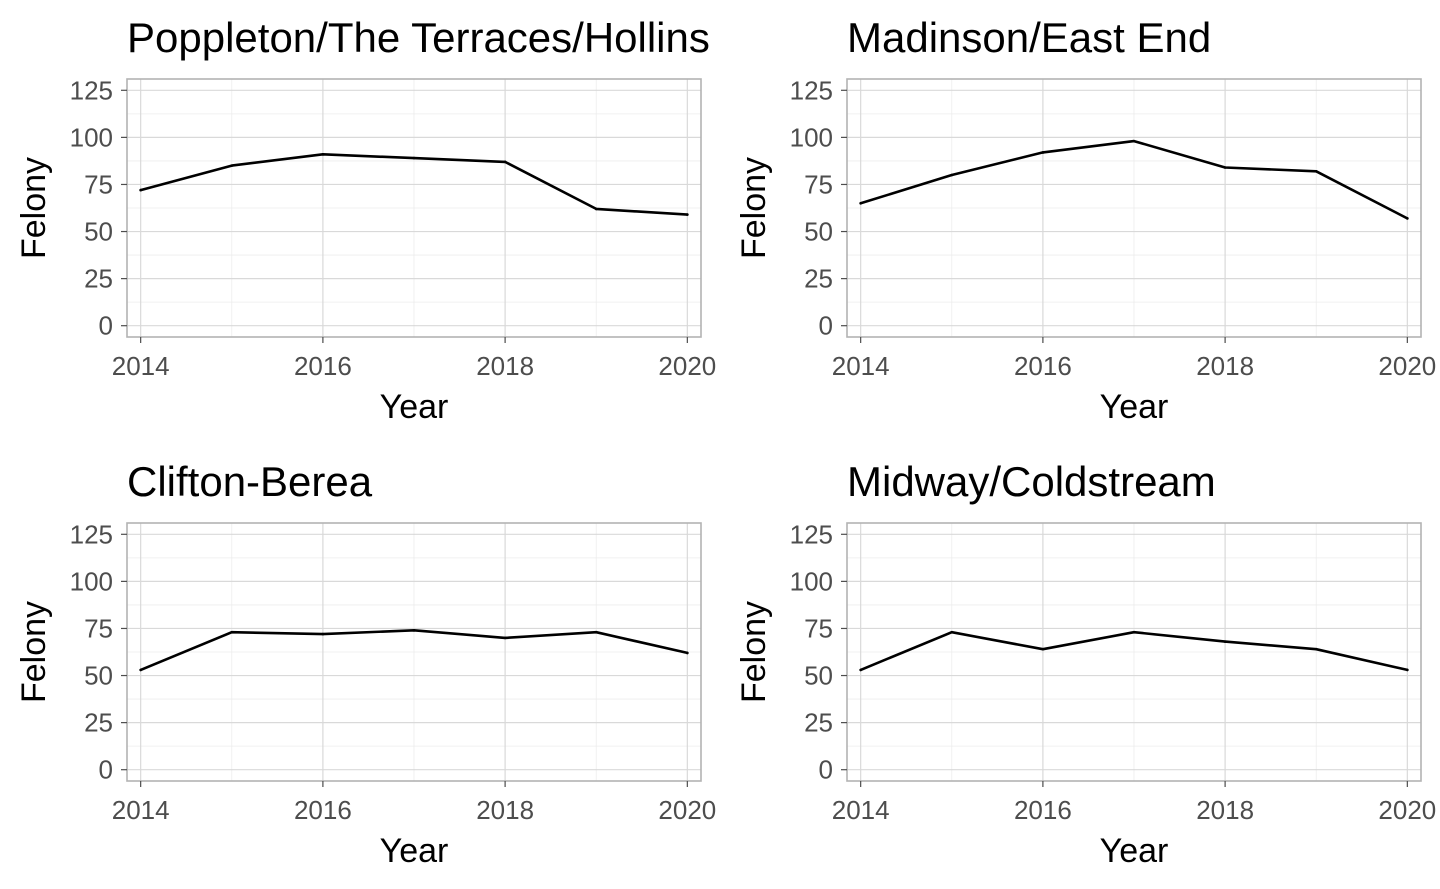  Describe the element at coordinates (250, 481) in the screenshot. I see `panel-title: Clifton-Berea` at that location.